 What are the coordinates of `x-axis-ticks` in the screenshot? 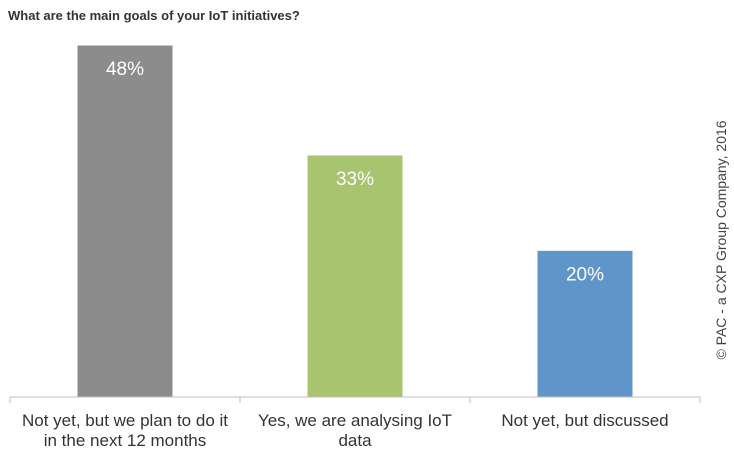 It's located at (355, 400).